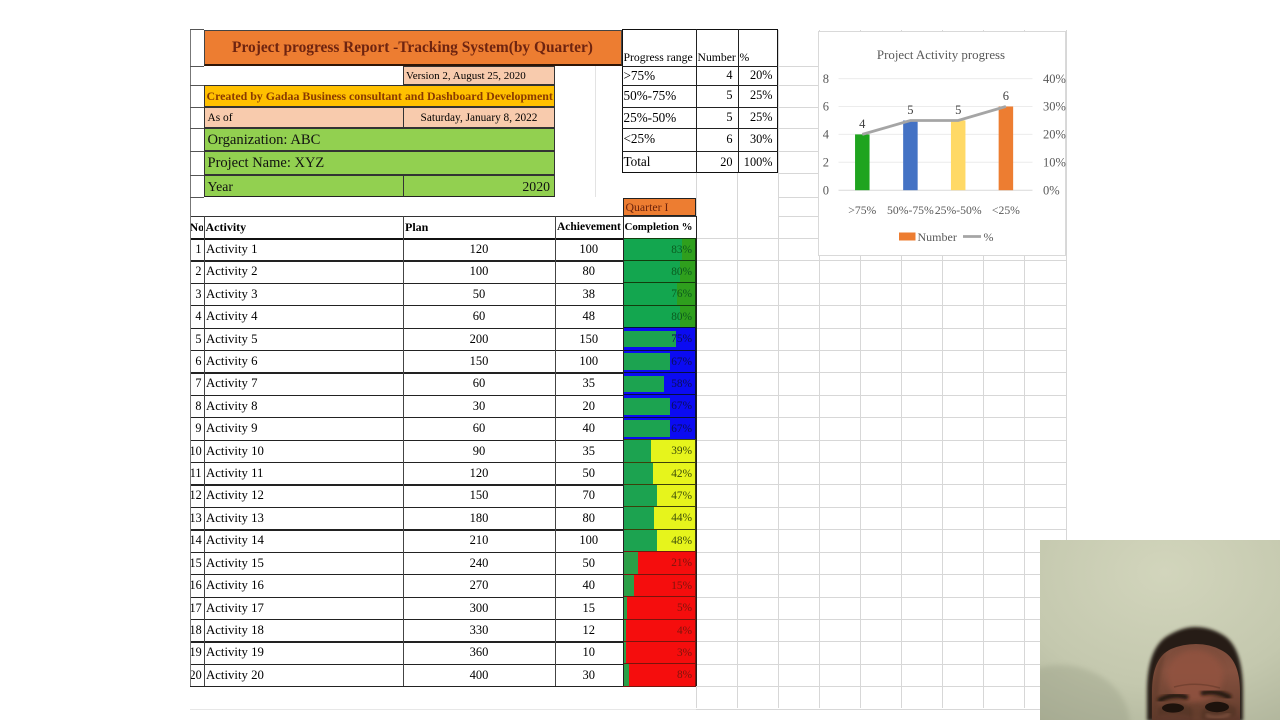  I want to click on svg-text: 20%, so click(1054, 134).